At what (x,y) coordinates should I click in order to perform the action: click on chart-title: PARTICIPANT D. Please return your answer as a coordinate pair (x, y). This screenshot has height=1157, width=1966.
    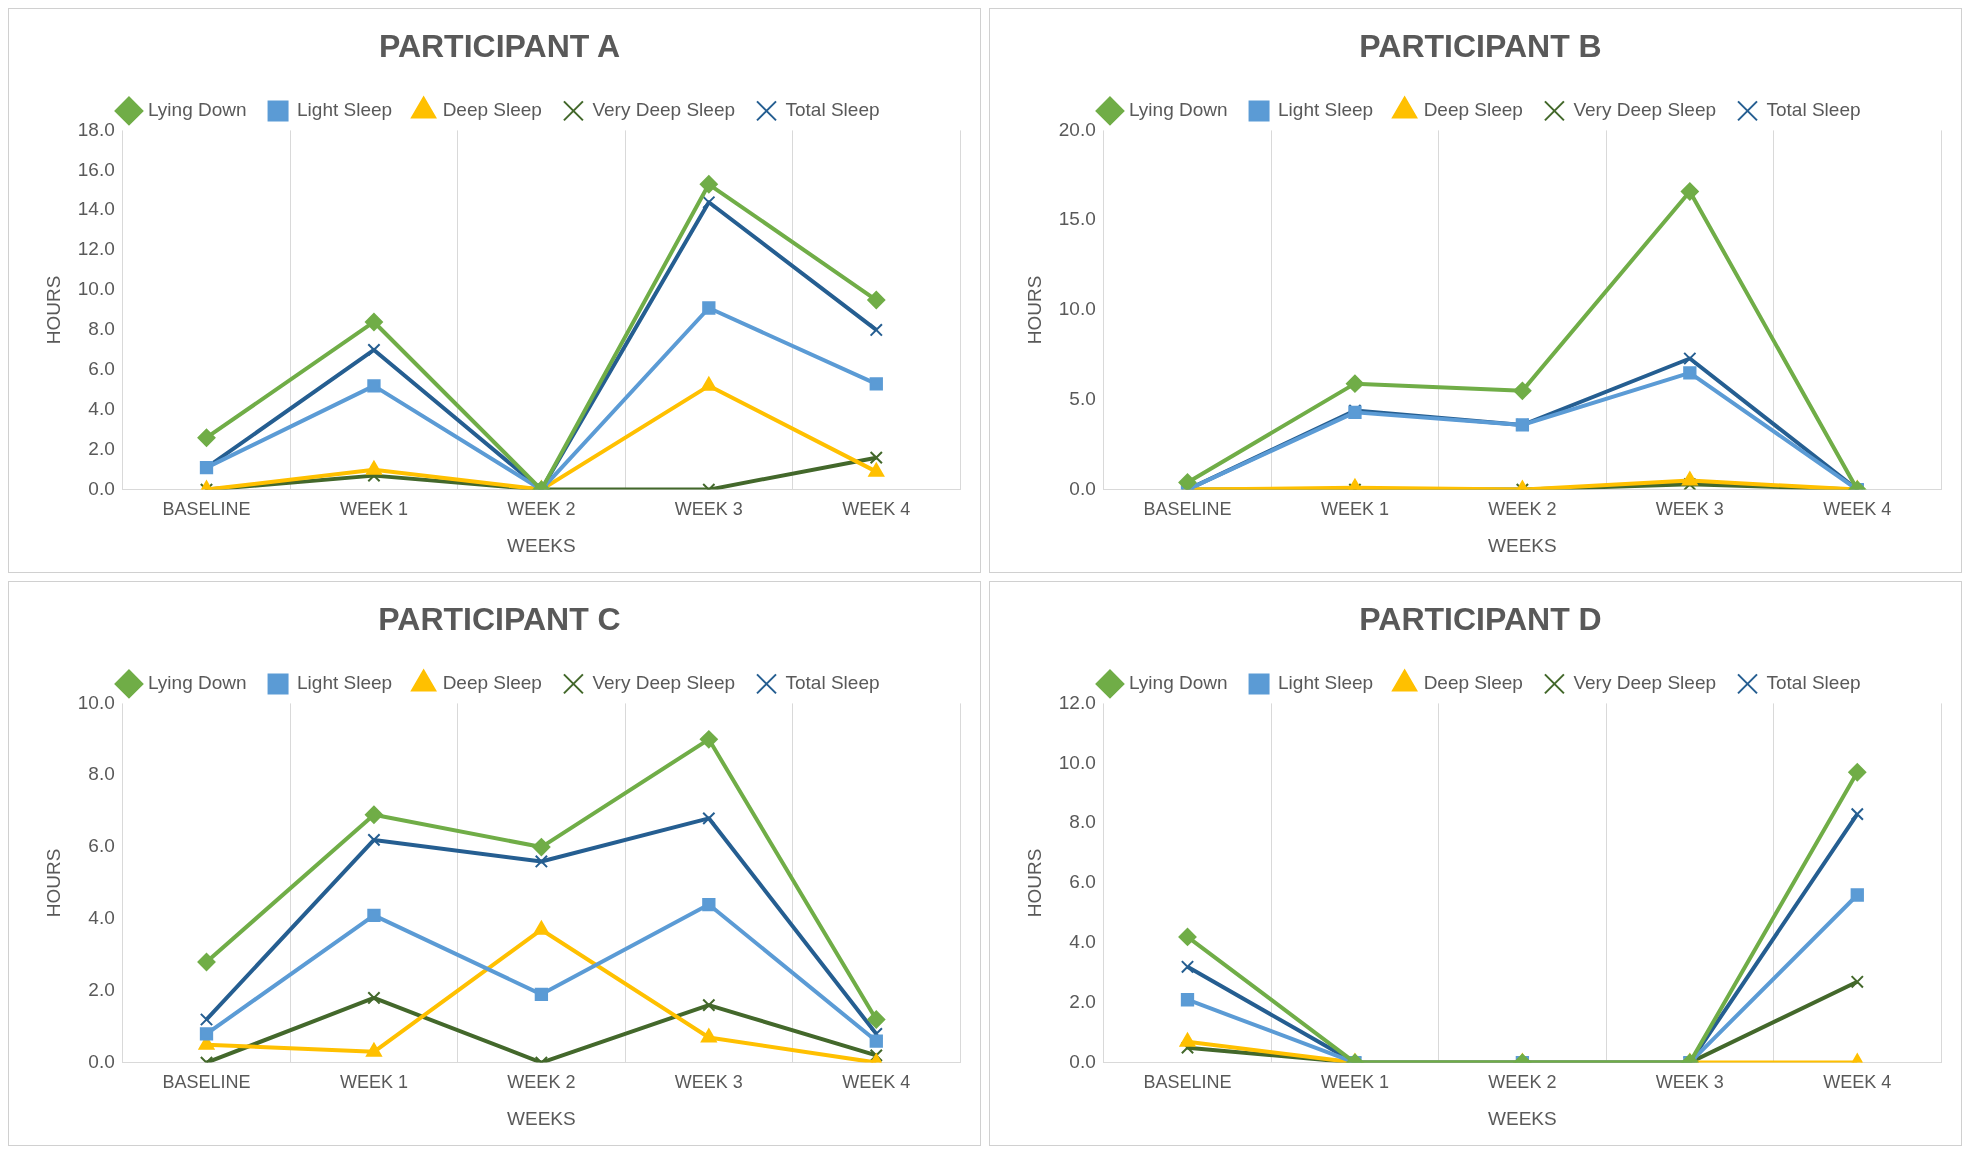
    Looking at the image, I should click on (1480, 619).